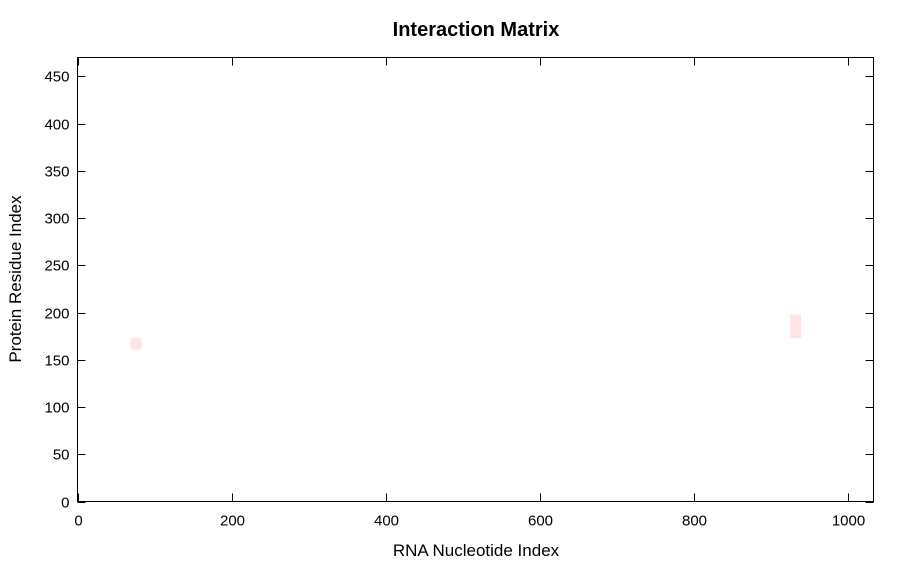 The height and width of the screenshot is (562, 900). I want to click on chart-title: Interaction Matrix, so click(476, 30).